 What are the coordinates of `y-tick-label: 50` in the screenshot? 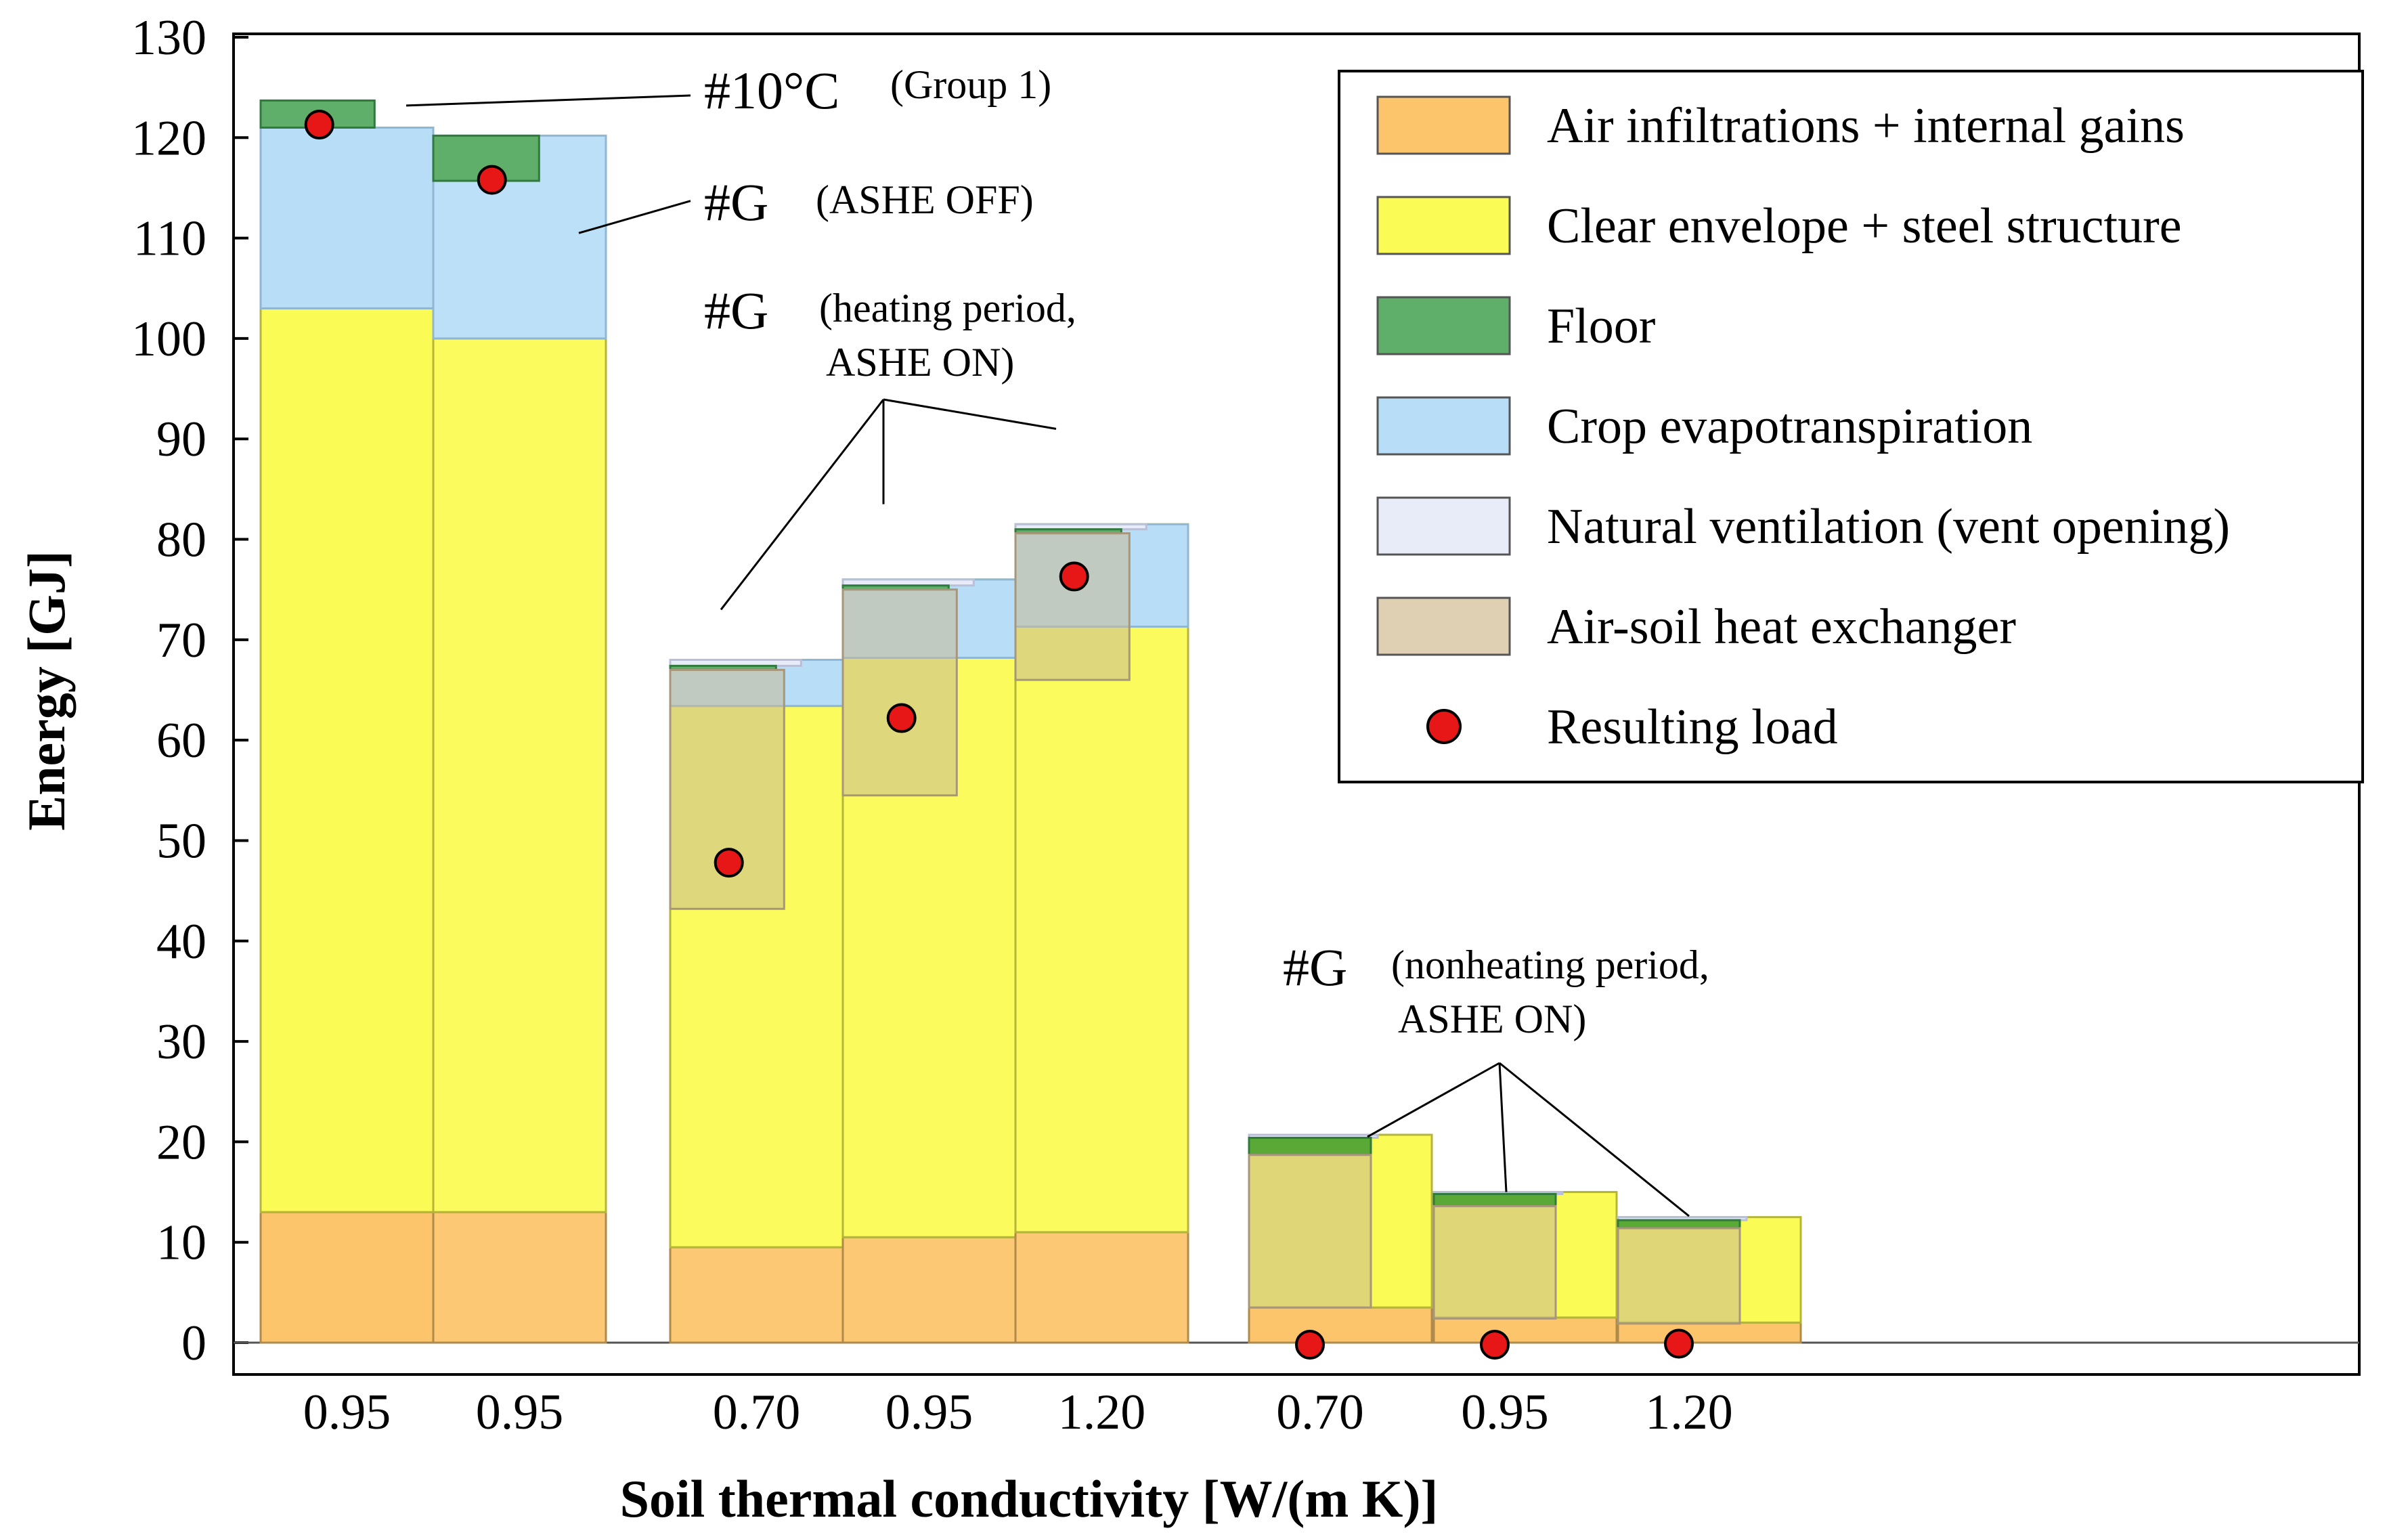 It's located at (181, 841).